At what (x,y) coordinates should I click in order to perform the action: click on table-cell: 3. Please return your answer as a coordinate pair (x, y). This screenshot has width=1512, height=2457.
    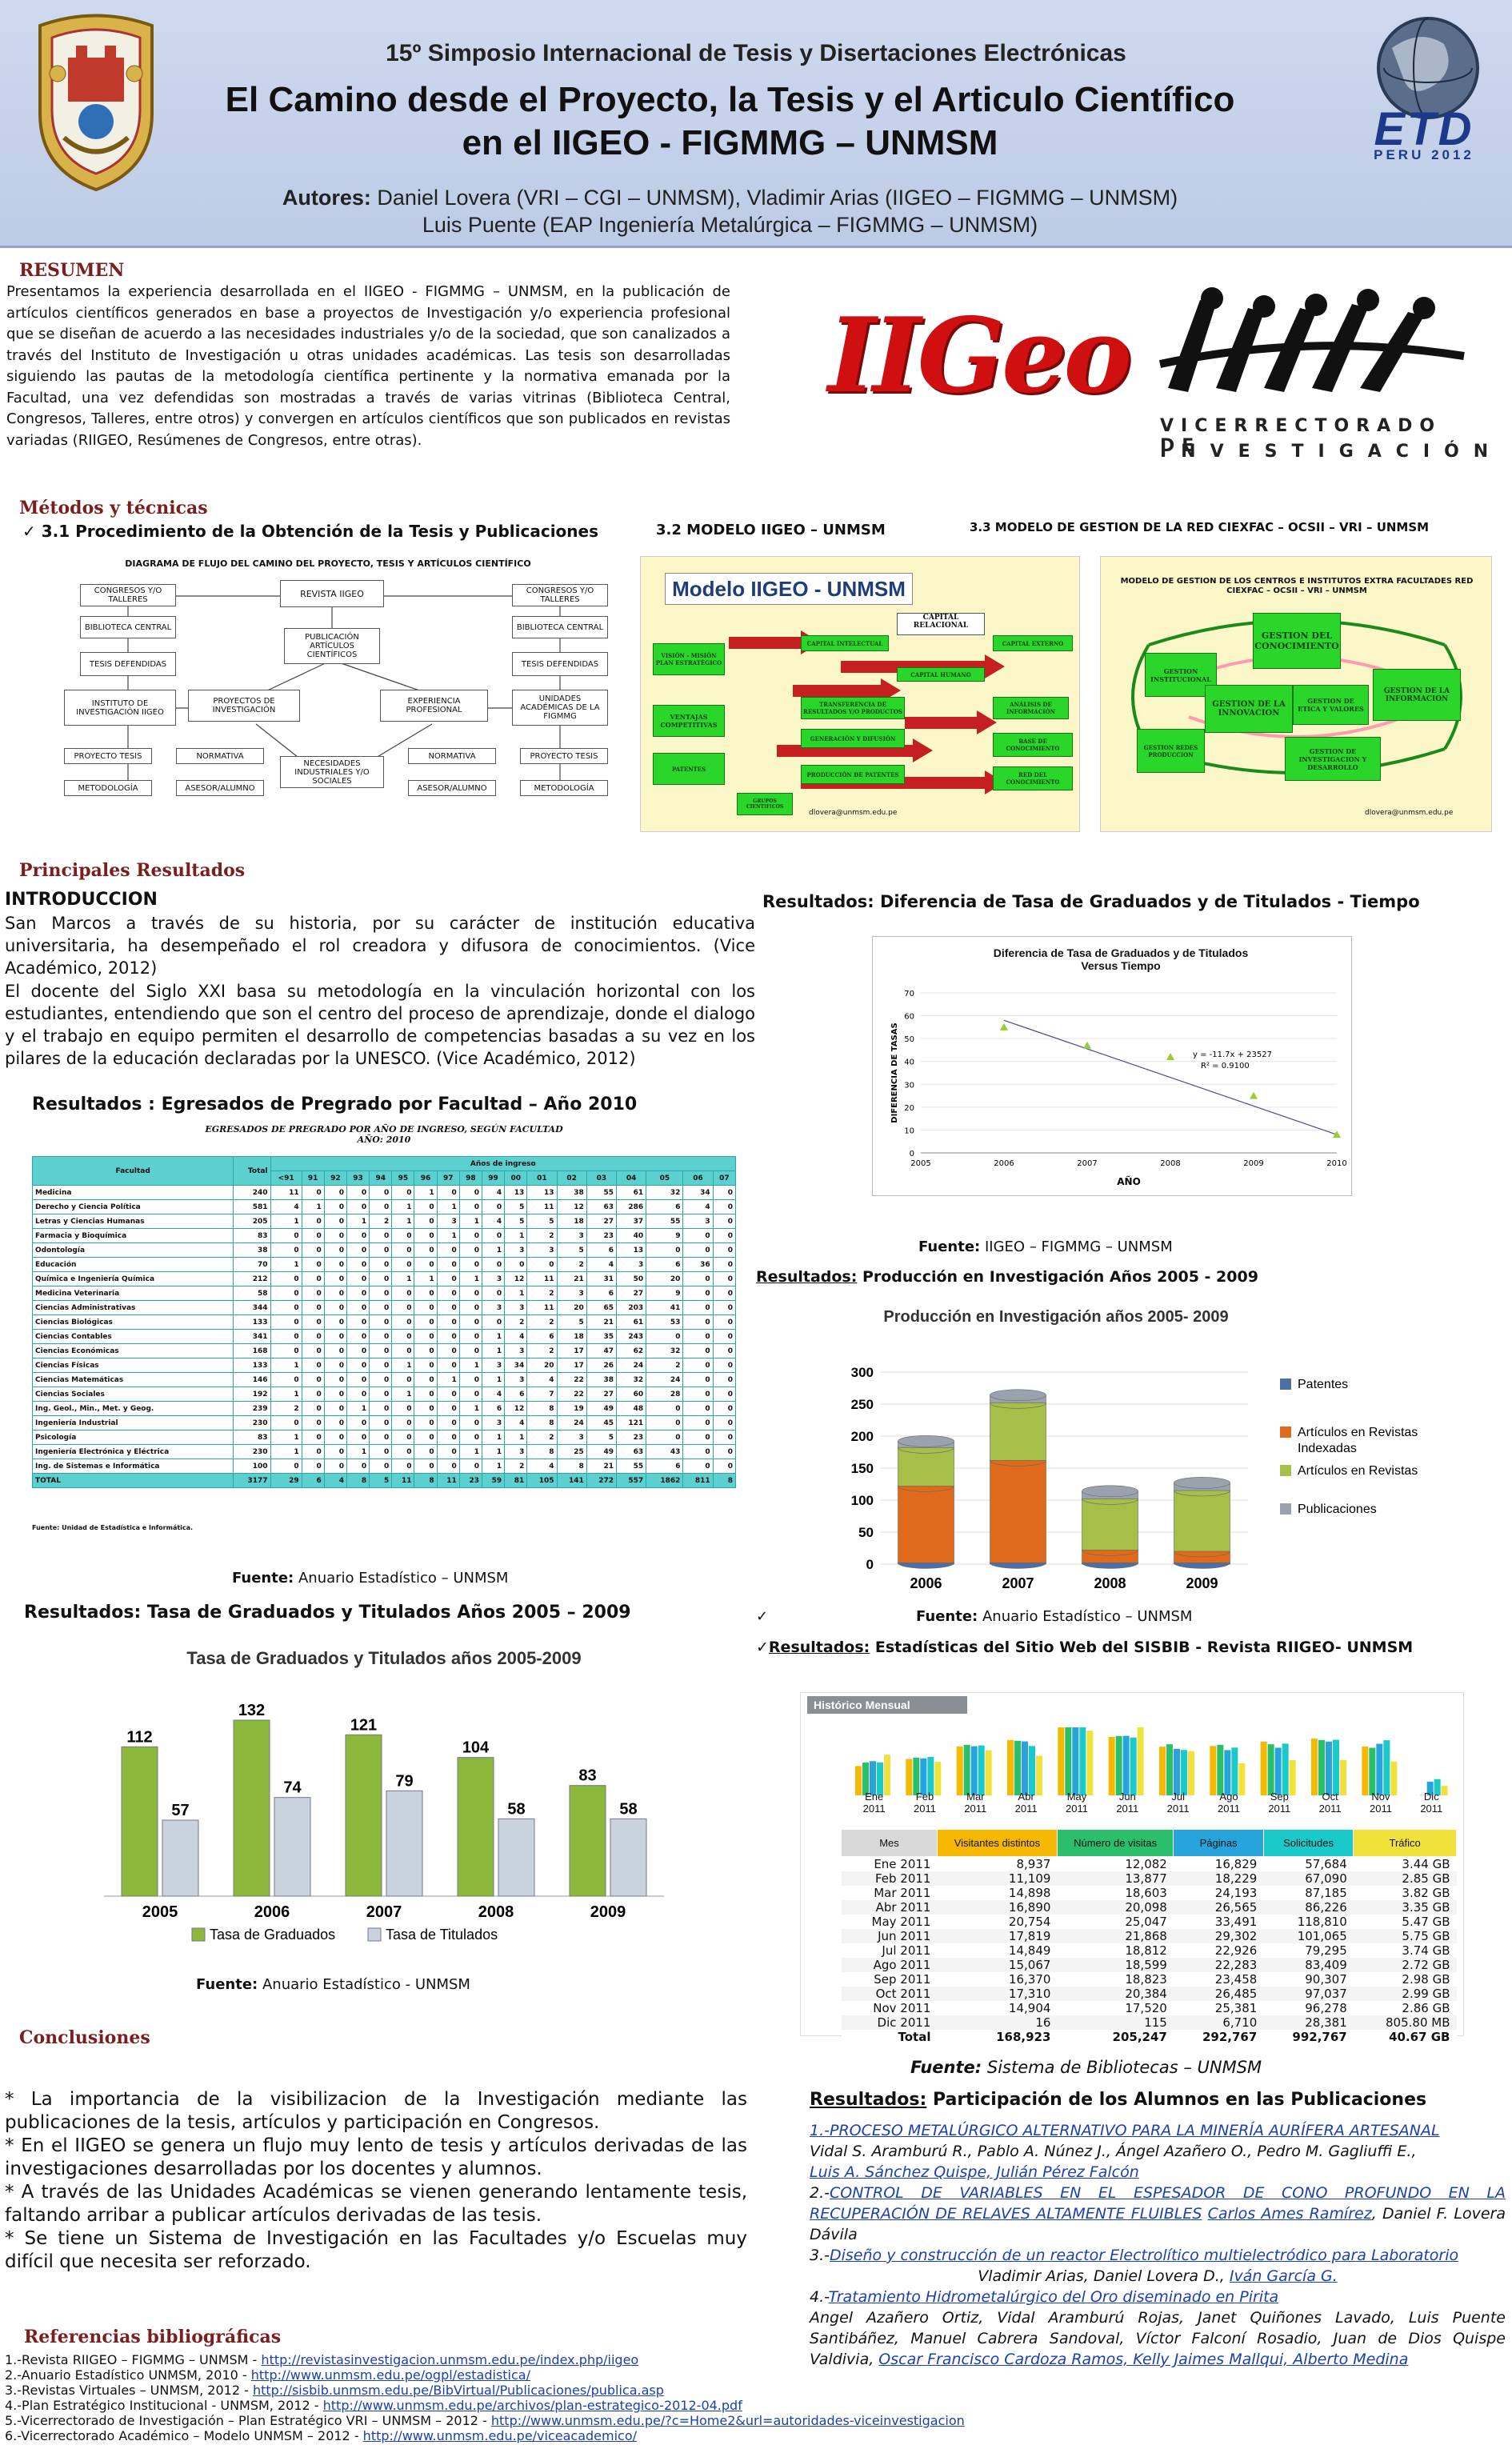
    Looking at the image, I should click on (516, 1250).